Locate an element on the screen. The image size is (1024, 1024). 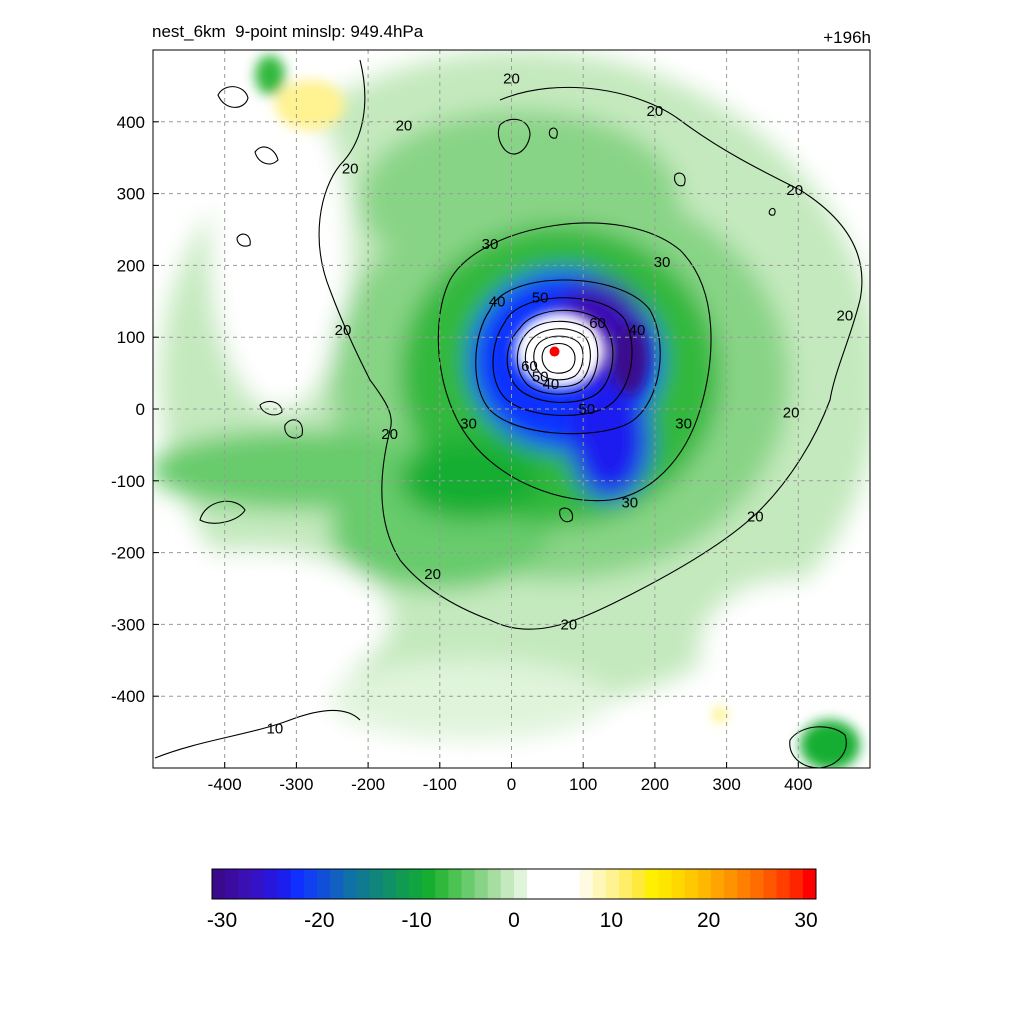
colorbar-tick-label: 10 is located at coordinates (611, 920).